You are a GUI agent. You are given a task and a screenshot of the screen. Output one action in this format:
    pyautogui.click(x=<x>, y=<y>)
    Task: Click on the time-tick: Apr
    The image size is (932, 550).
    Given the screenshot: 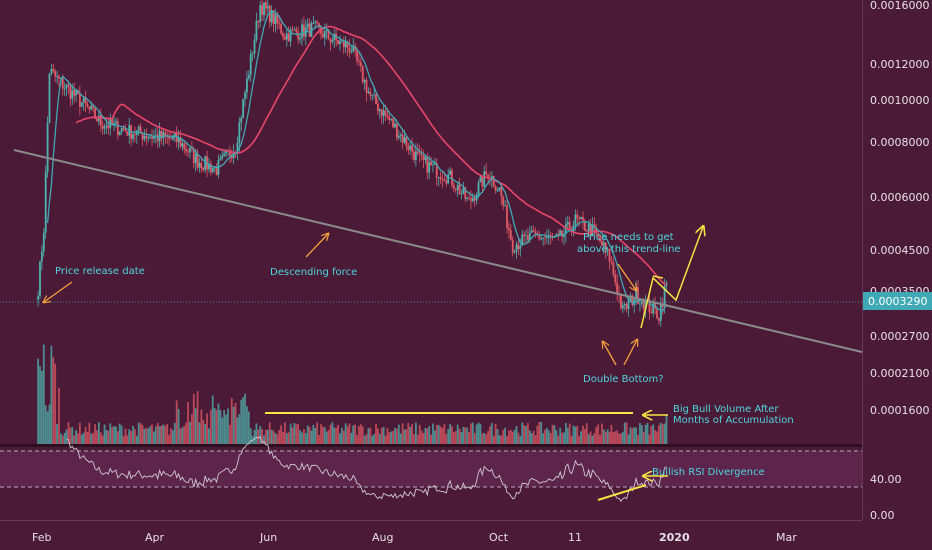 What is the action you would take?
    pyautogui.click(x=155, y=537)
    